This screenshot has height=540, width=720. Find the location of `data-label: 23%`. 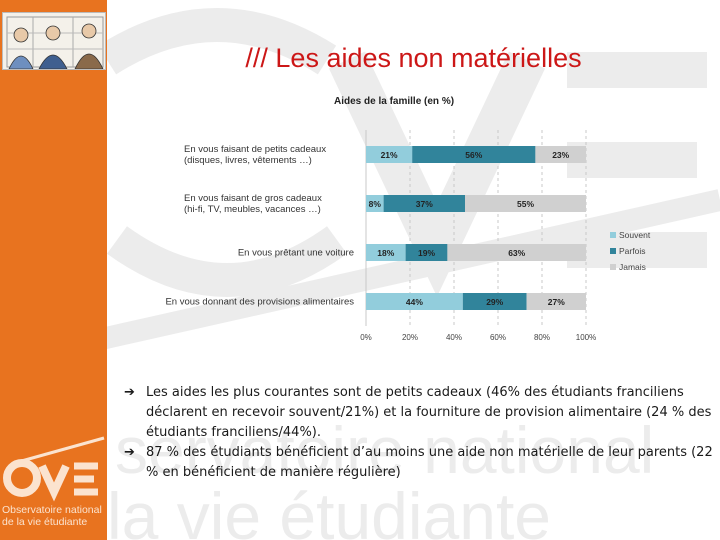

data-label: 23% is located at coordinates (560, 155).